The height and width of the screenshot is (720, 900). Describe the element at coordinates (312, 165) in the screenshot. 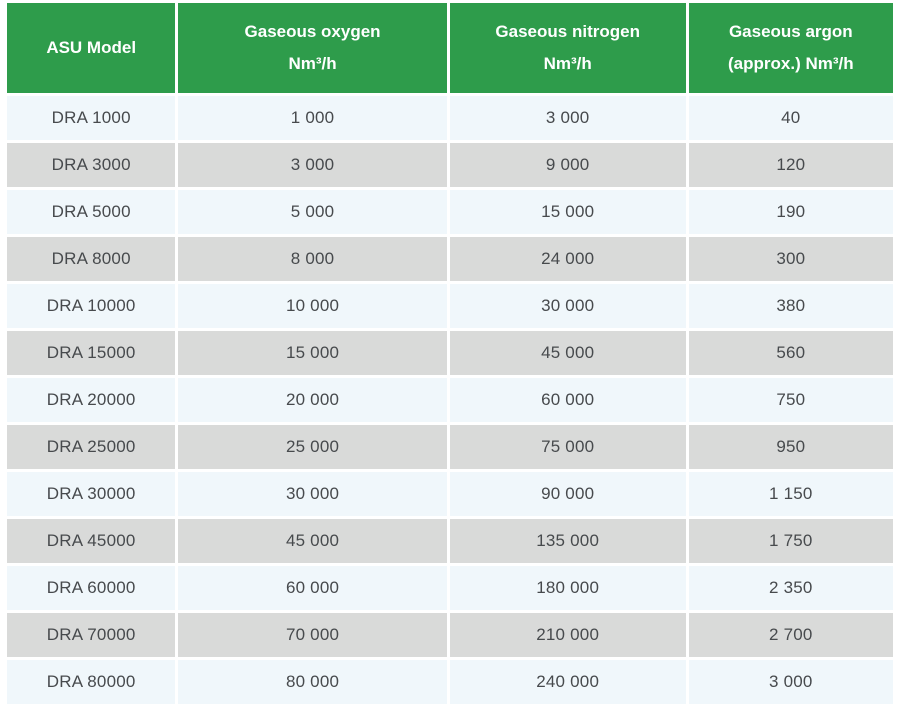

I see `cell-oxygen: 3 000` at that location.